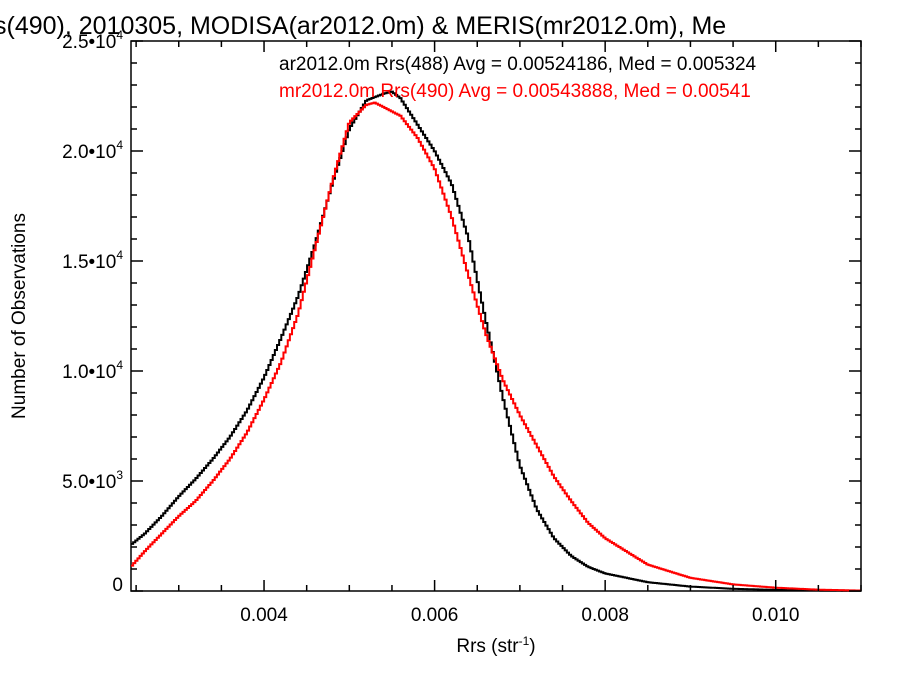 The width and height of the screenshot is (900, 675). What do you see at coordinates (524, 641) in the screenshot?
I see `x-axis-label-sup: -1` at bounding box center [524, 641].